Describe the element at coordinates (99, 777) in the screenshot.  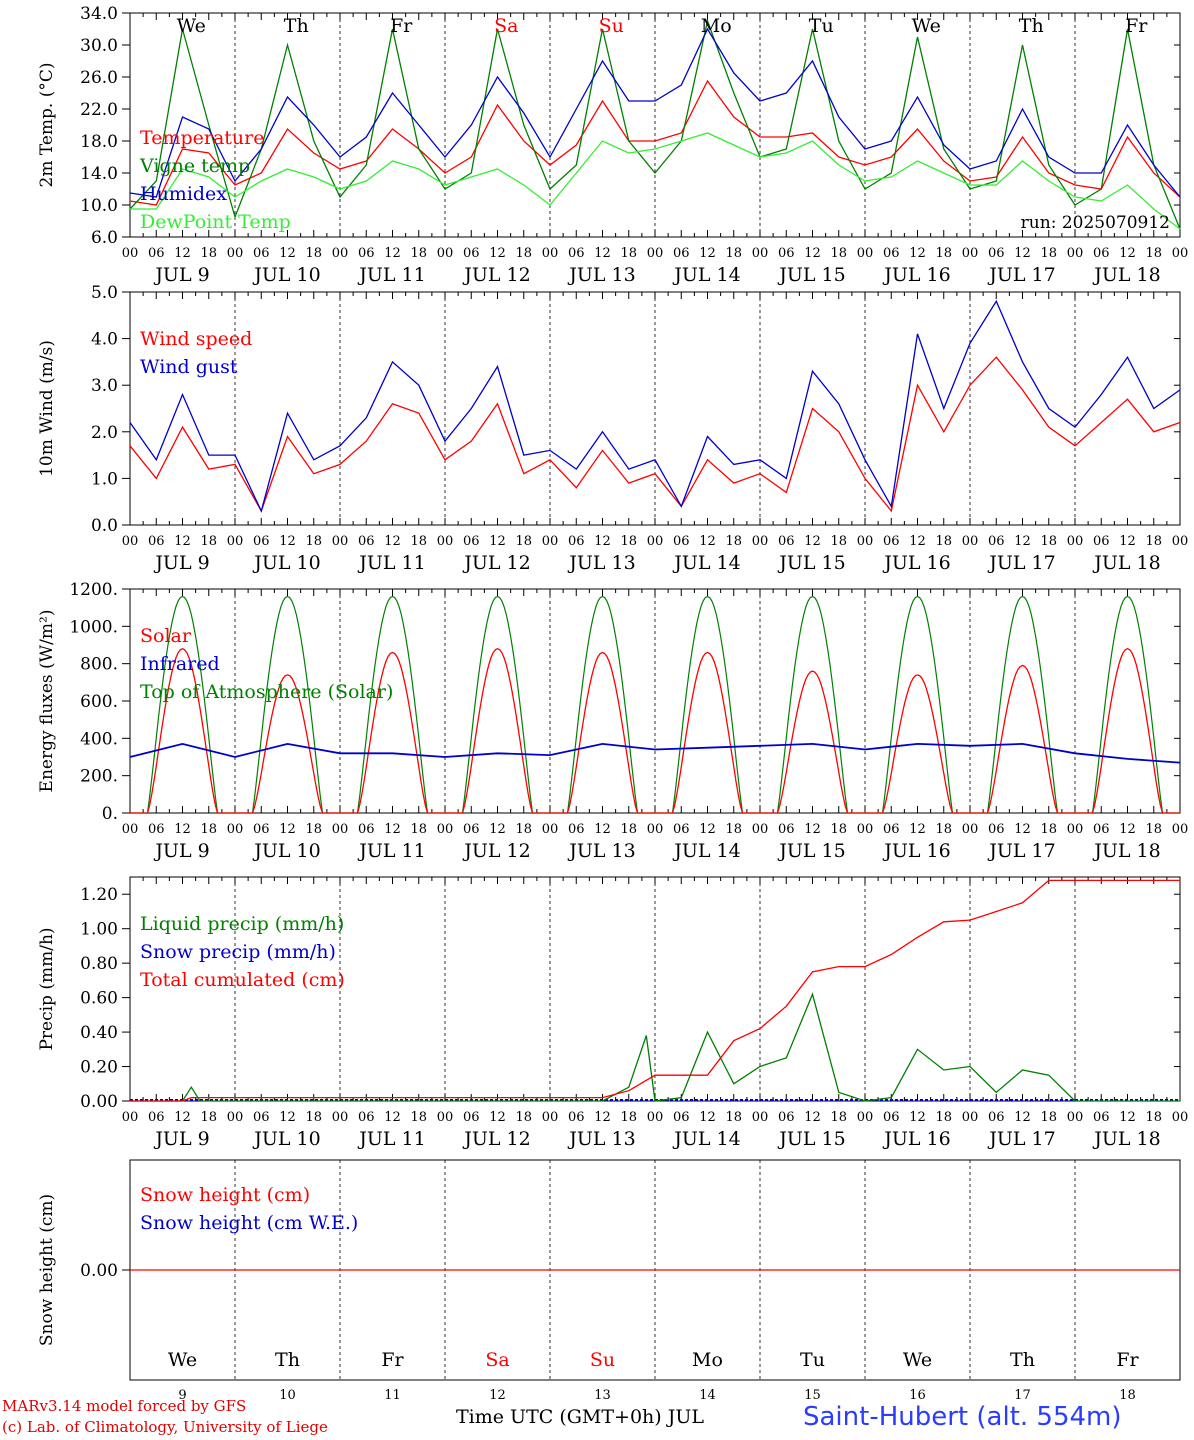
I see `y-tick-label: 200.` at that location.